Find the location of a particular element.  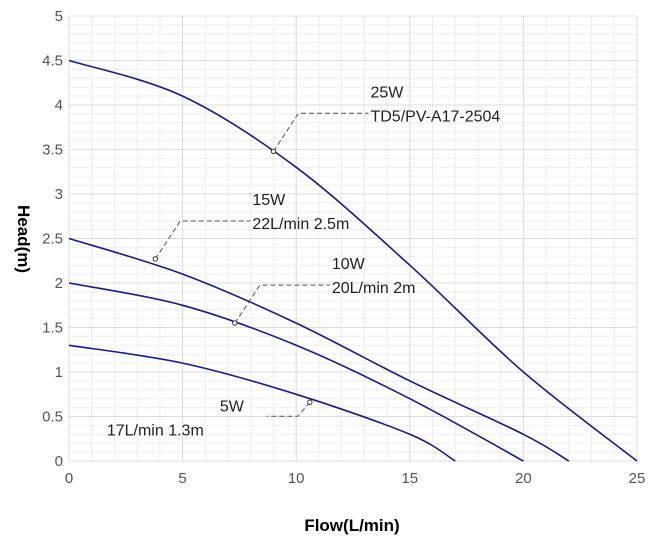

y-tick-label: 3 is located at coordinates (59, 194).